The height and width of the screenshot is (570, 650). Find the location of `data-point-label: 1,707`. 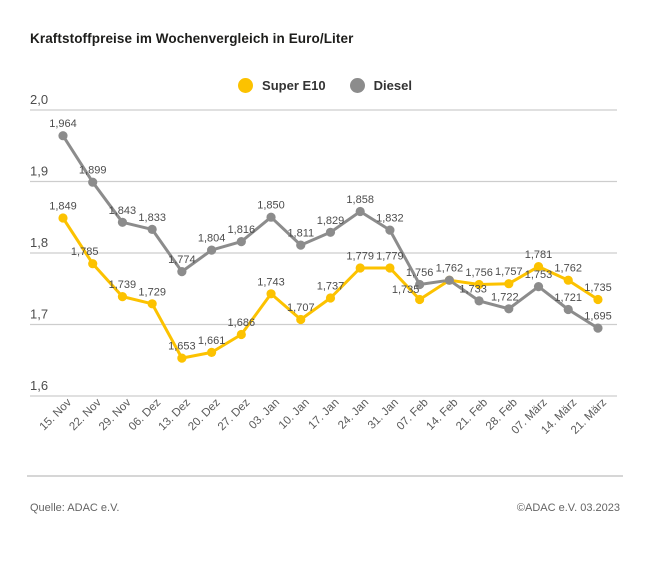

data-point-label: 1,707 is located at coordinates (301, 308).